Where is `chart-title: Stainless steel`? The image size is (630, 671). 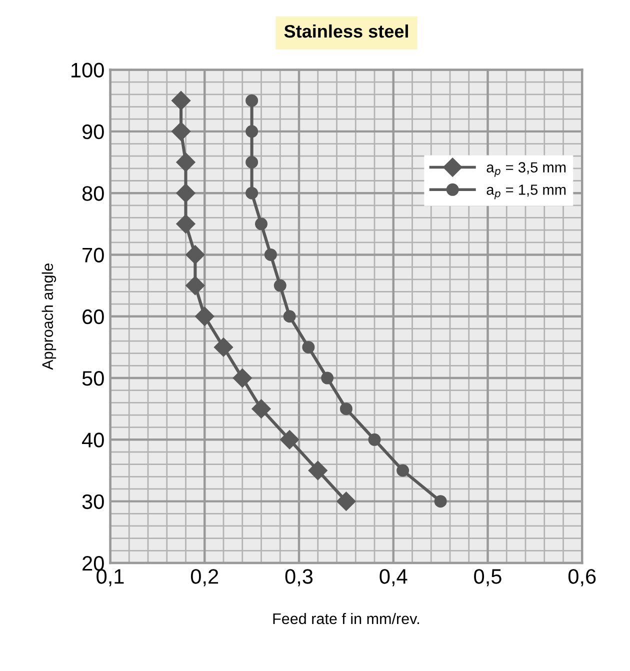 chart-title: Stainless steel is located at coordinates (346, 31).